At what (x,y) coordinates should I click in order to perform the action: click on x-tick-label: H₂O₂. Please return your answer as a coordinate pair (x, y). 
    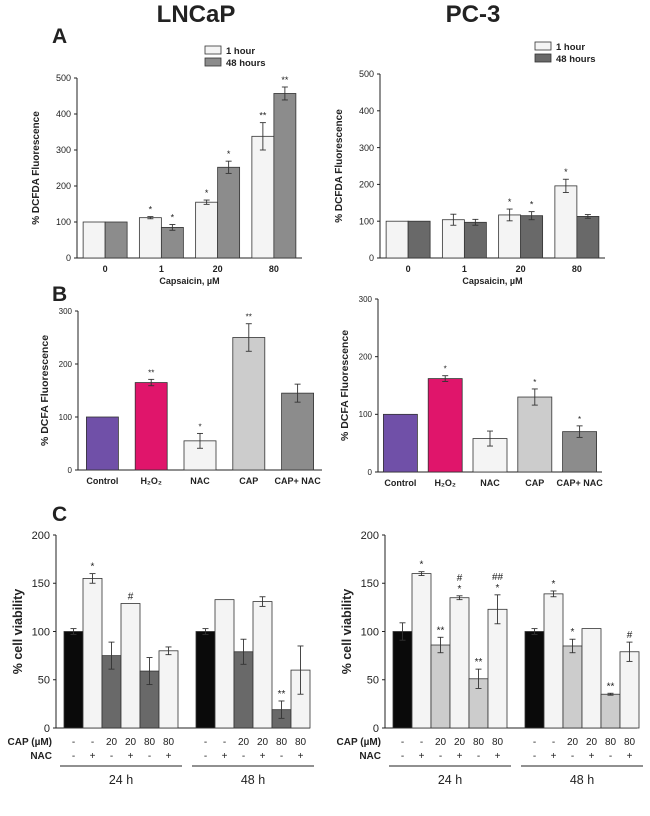
    Looking at the image, I should click on (445, 483).